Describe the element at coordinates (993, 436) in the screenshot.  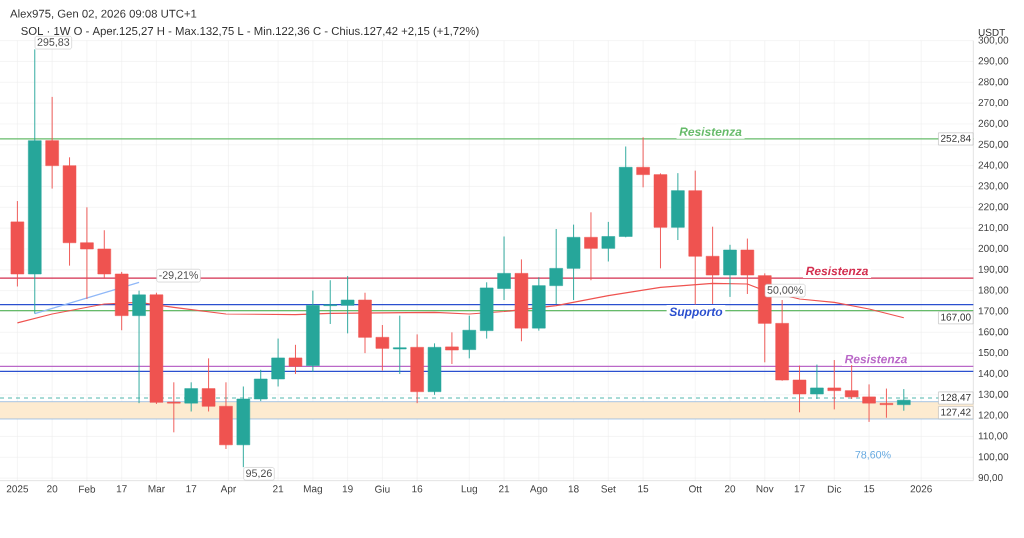
I see `y-tick-label: 110,00` at that location.